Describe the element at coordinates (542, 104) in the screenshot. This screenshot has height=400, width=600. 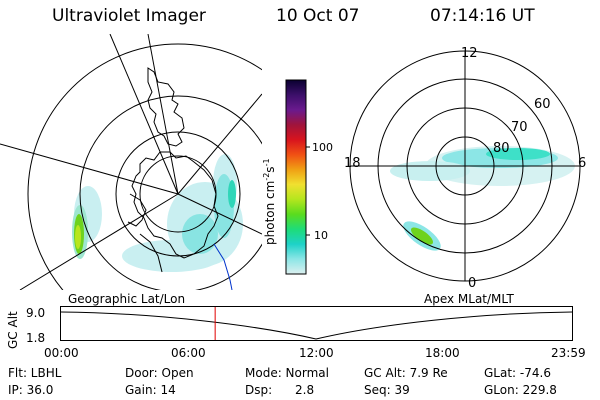
I see `lat-60: 60` at that location.